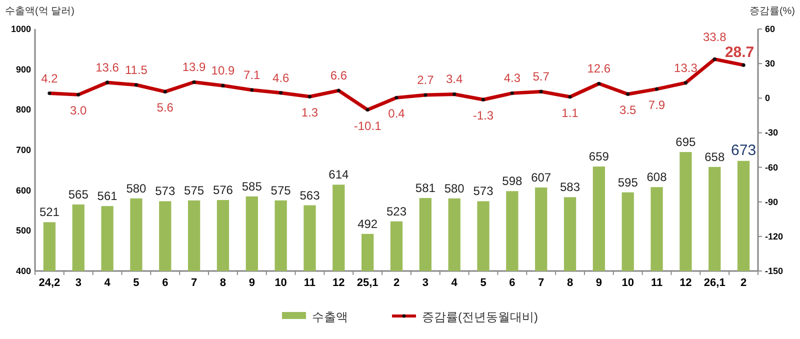 This screenshot has height=339, width=800. What do you see at coordinates (541, 77) in the screenshot?
I see `data-label: 5.7` at bounding box center [541, 77].